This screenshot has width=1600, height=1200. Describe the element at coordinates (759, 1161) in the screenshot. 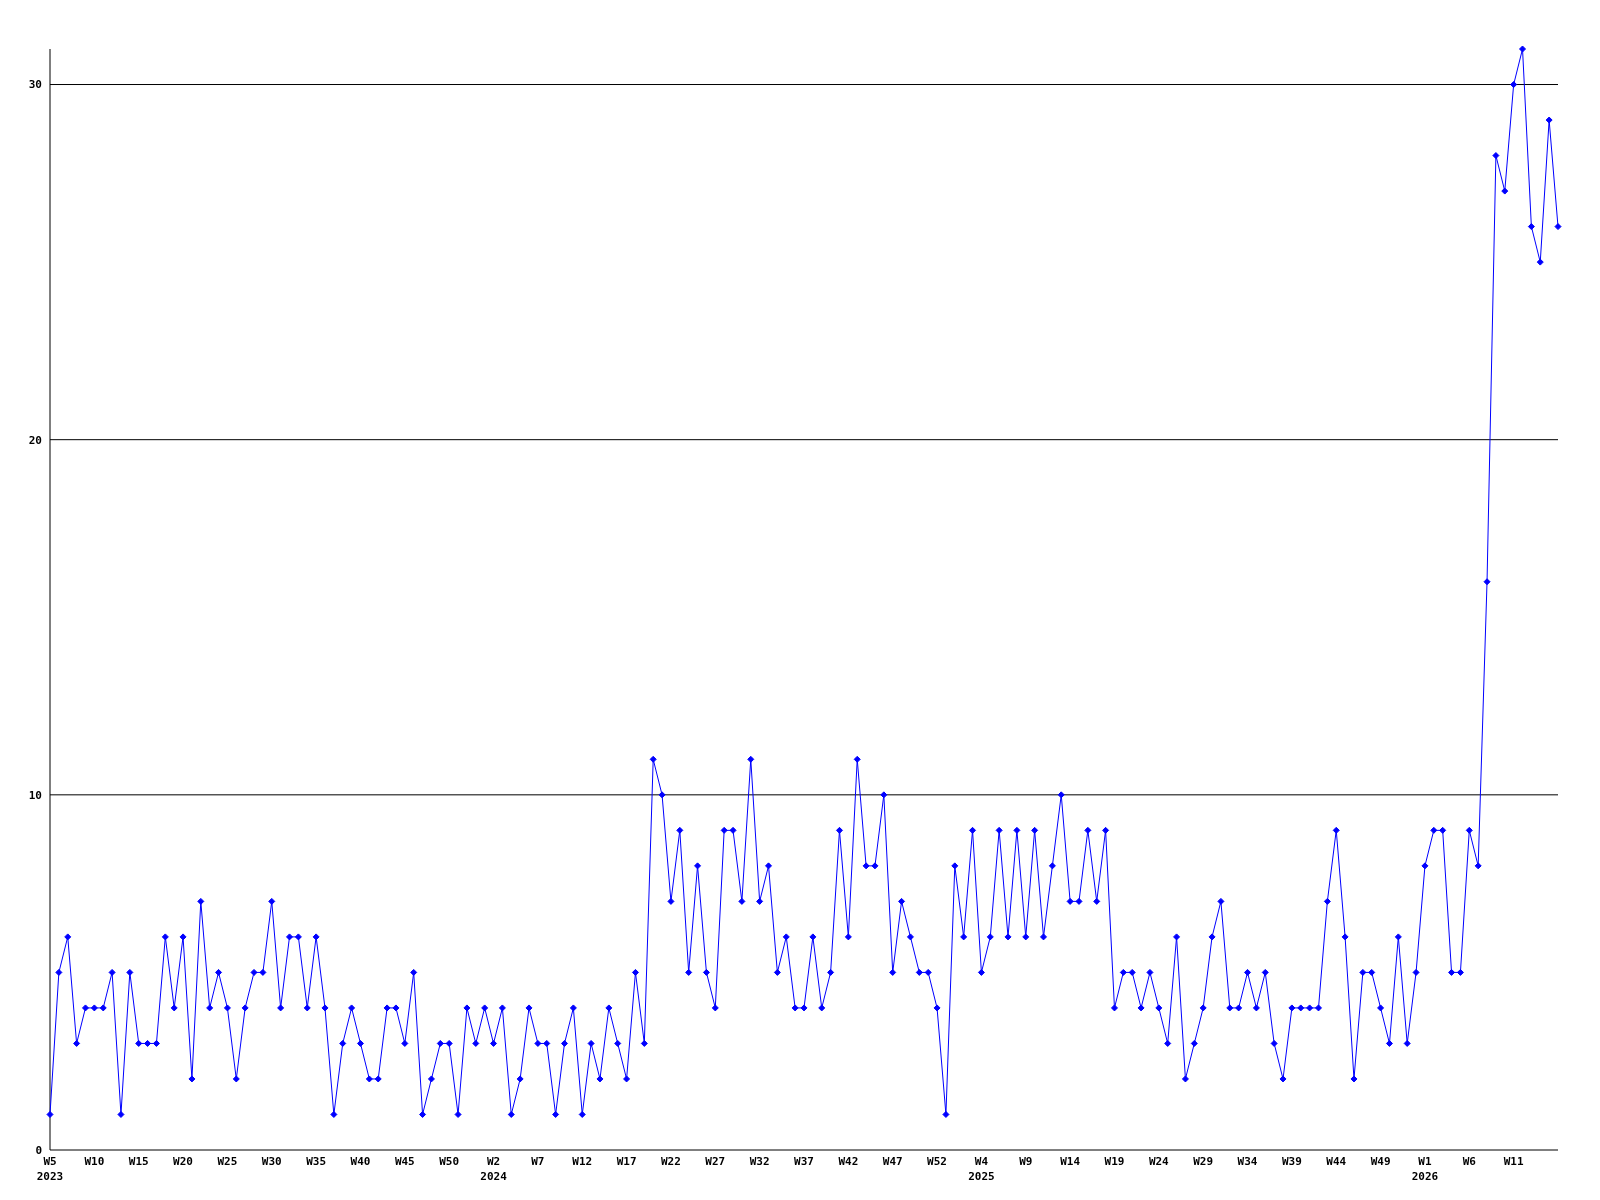

I see `x-tick-label: W32` at that location.